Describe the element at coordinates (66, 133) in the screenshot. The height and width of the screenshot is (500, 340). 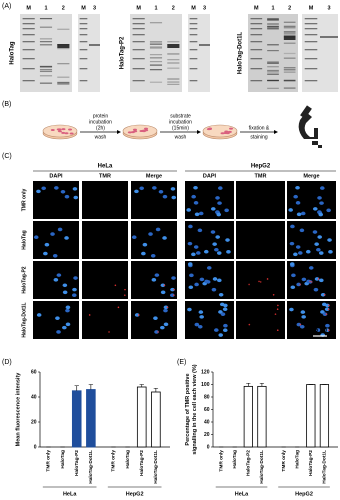
I see `cell` at that location.